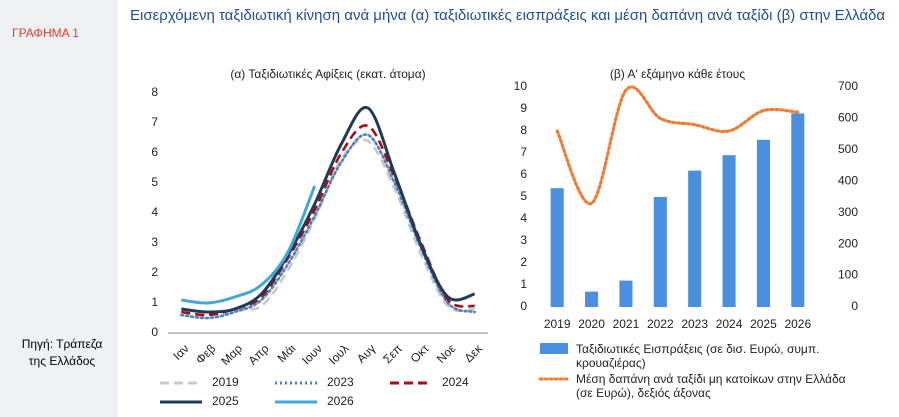 This screenshot has height=417, width=899. I want to click on y2-tick-label: 400, so click(848, 180).